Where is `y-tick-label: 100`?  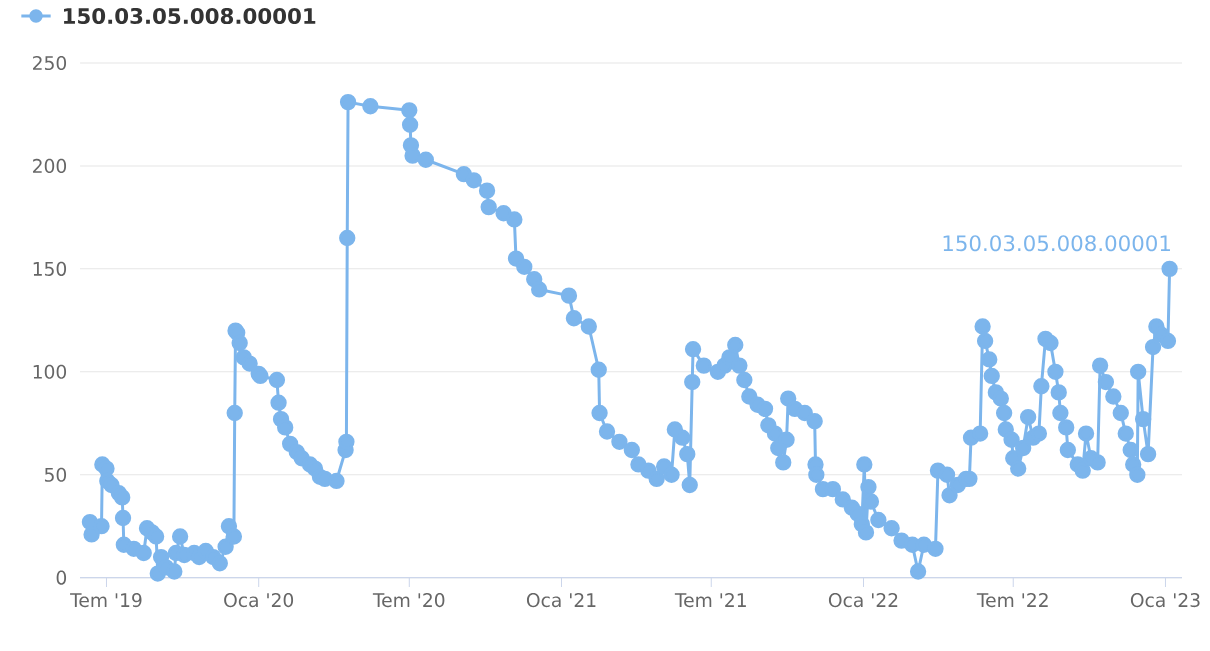 y-tick-label: 100 is located at coordinates (50, 371).